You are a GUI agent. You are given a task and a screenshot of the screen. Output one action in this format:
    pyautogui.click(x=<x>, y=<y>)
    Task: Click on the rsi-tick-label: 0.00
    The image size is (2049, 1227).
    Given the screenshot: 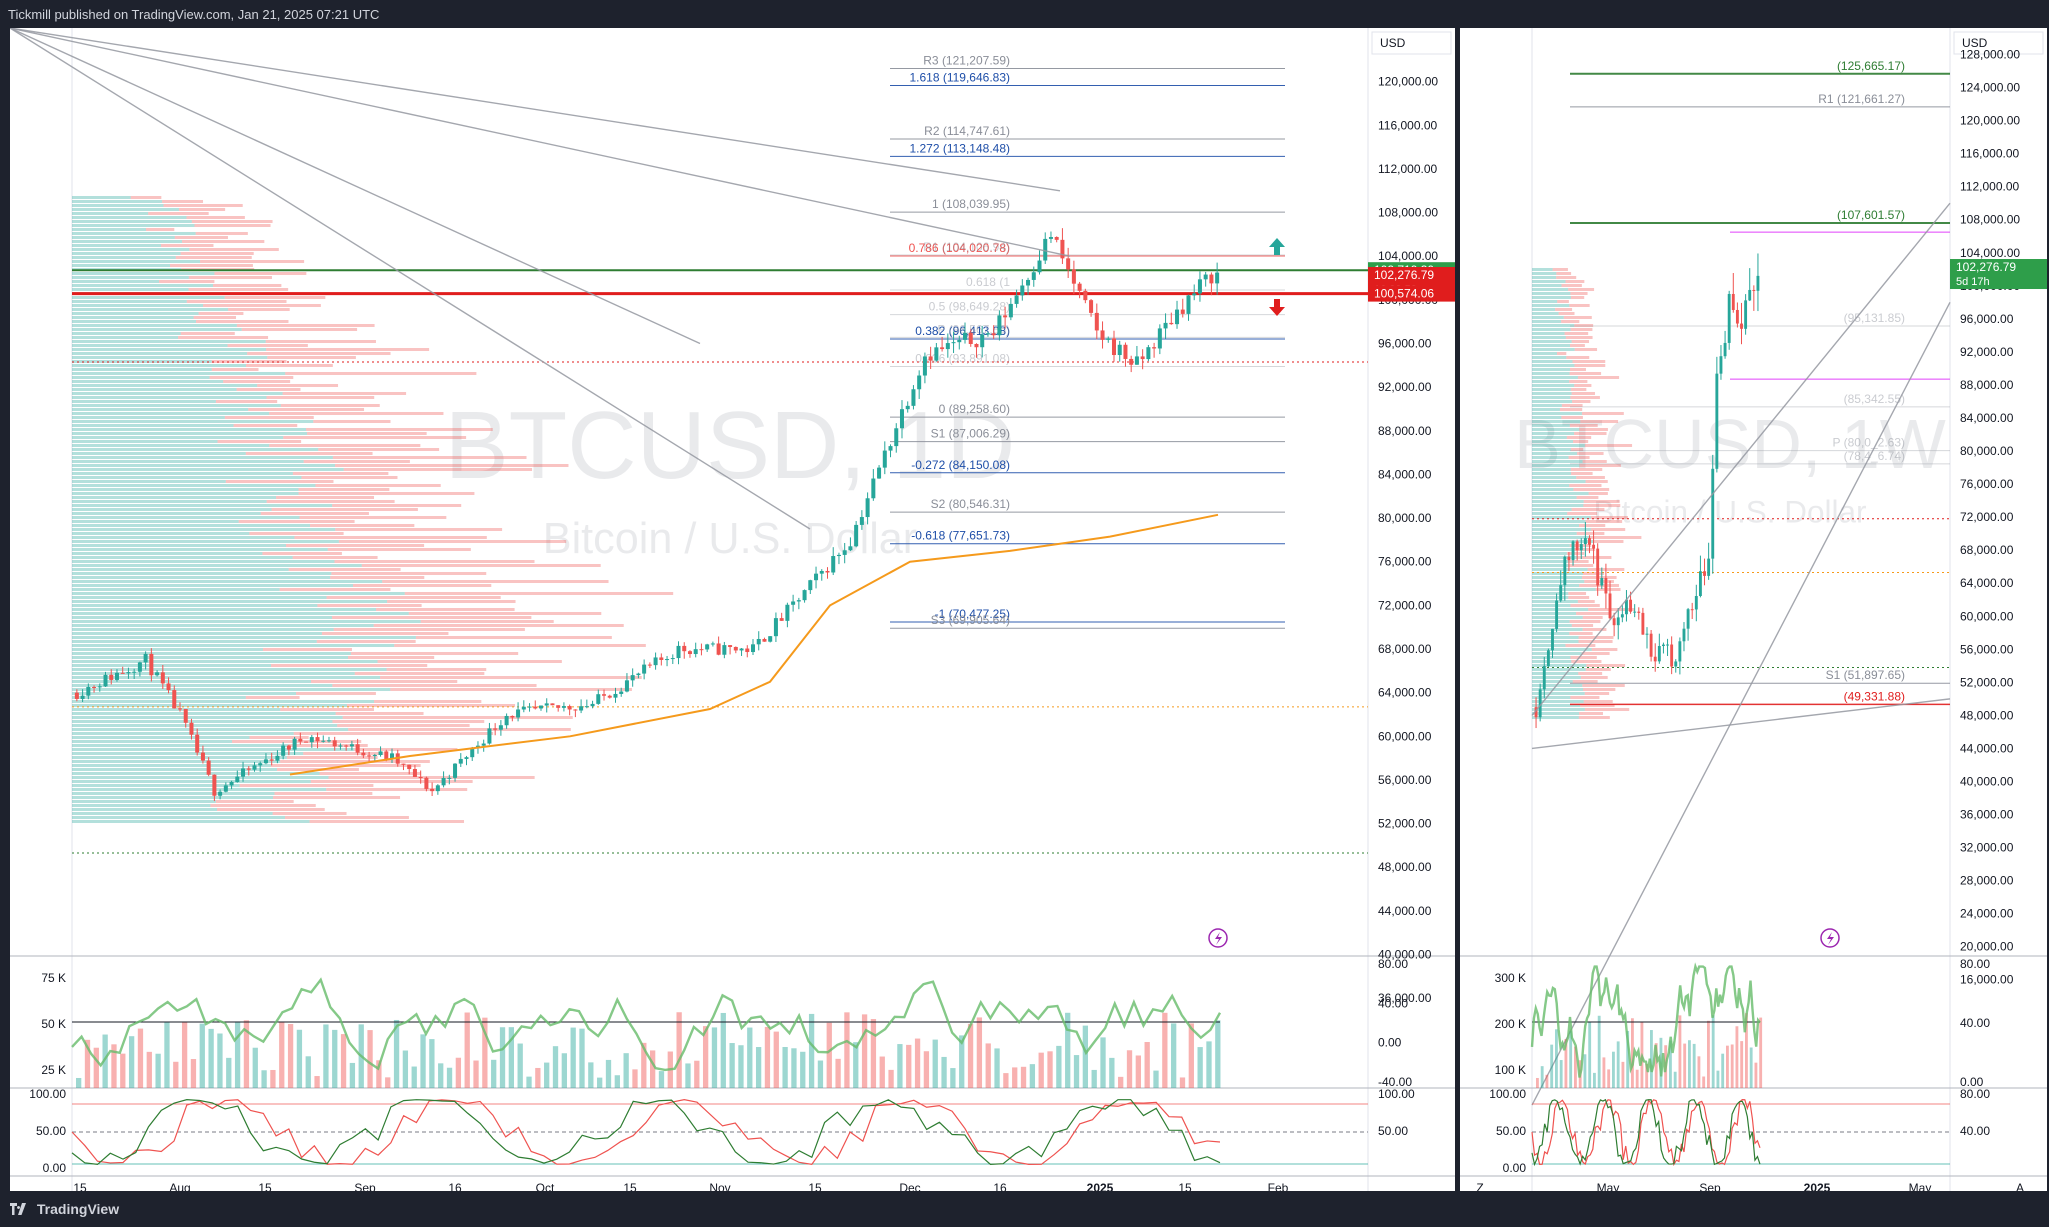 What is the action you would take?
    pyautogui.click(x=1390, y=1043)
    